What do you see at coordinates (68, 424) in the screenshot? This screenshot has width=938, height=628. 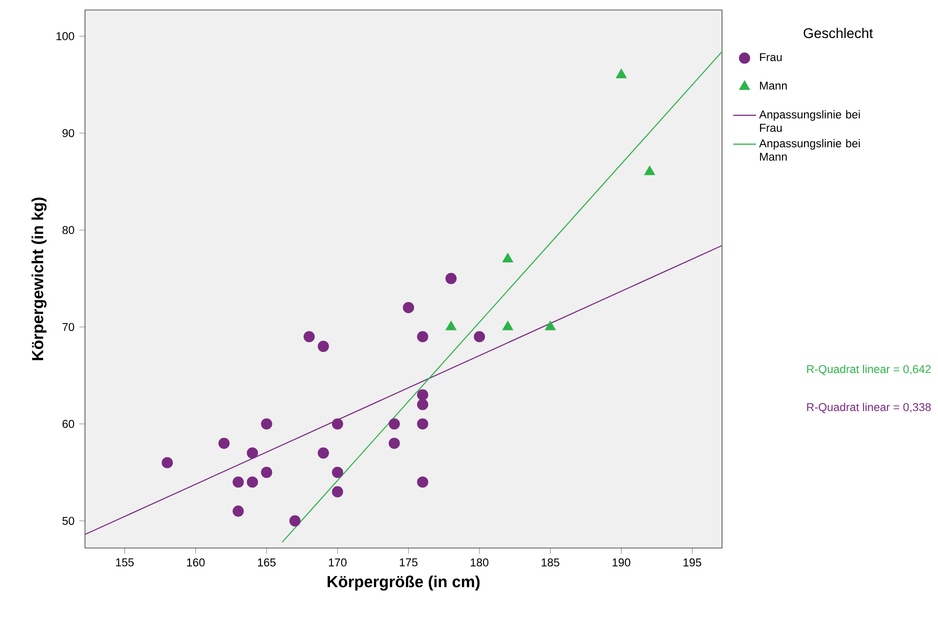 I see `y-tick-label: 60` at bounding box center [68, 424].